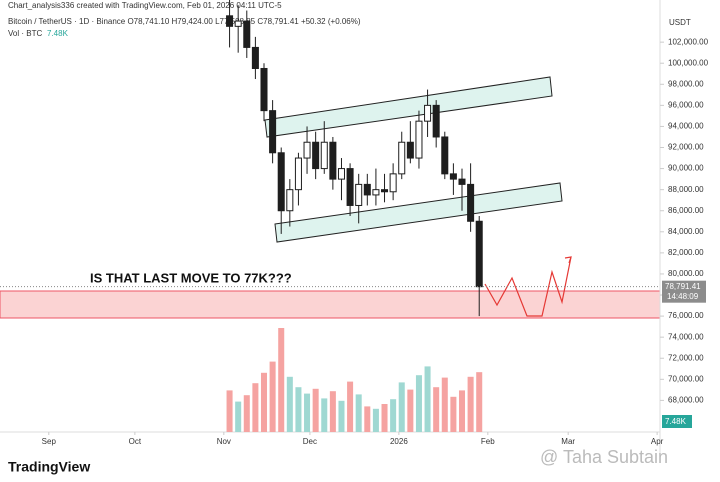 The image size is (720, 482). Describe the element at coordinates (688, 62) in the screenshot. I see `y-tick-label: 100,000.00` at that location.